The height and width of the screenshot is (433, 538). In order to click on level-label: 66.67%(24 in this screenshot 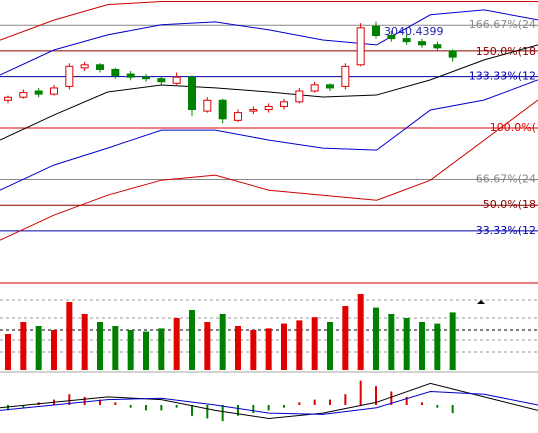, I will do `click(506, 178)`.